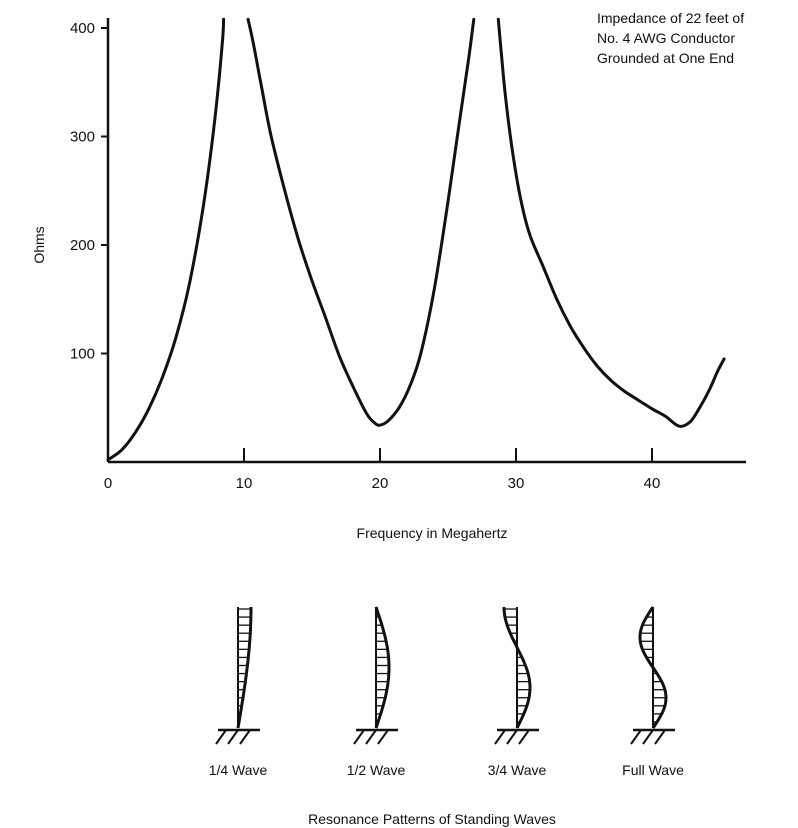 This screenshot has width=798, height=828. Describe the element at coordinates (432, 533) in the screenshot. I see `x-axis-title: Frequency in Megahertz` at that location.